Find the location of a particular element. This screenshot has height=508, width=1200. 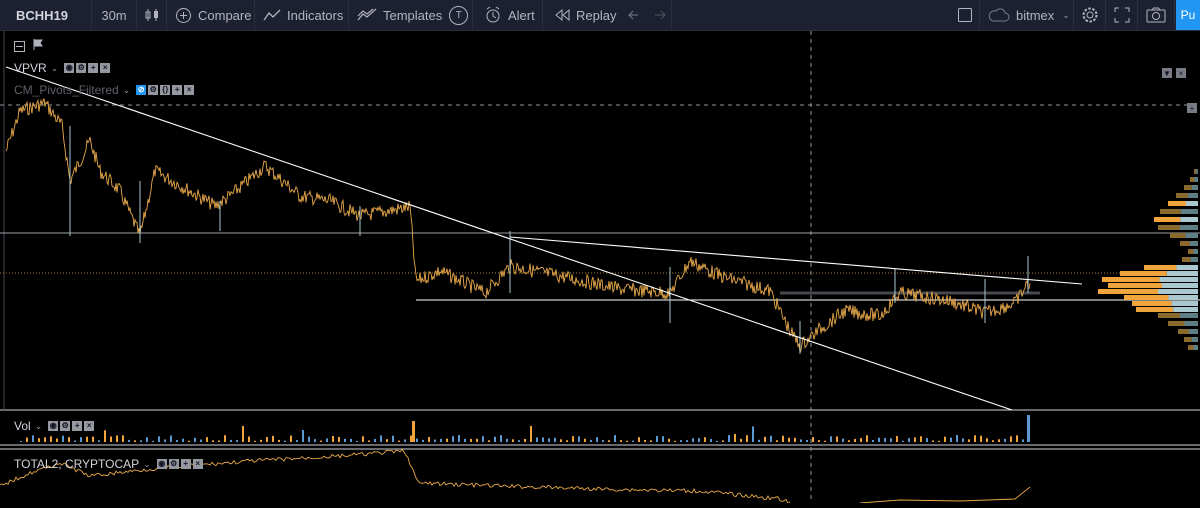

interval-button: 30m is located at coordinates (114, 15).